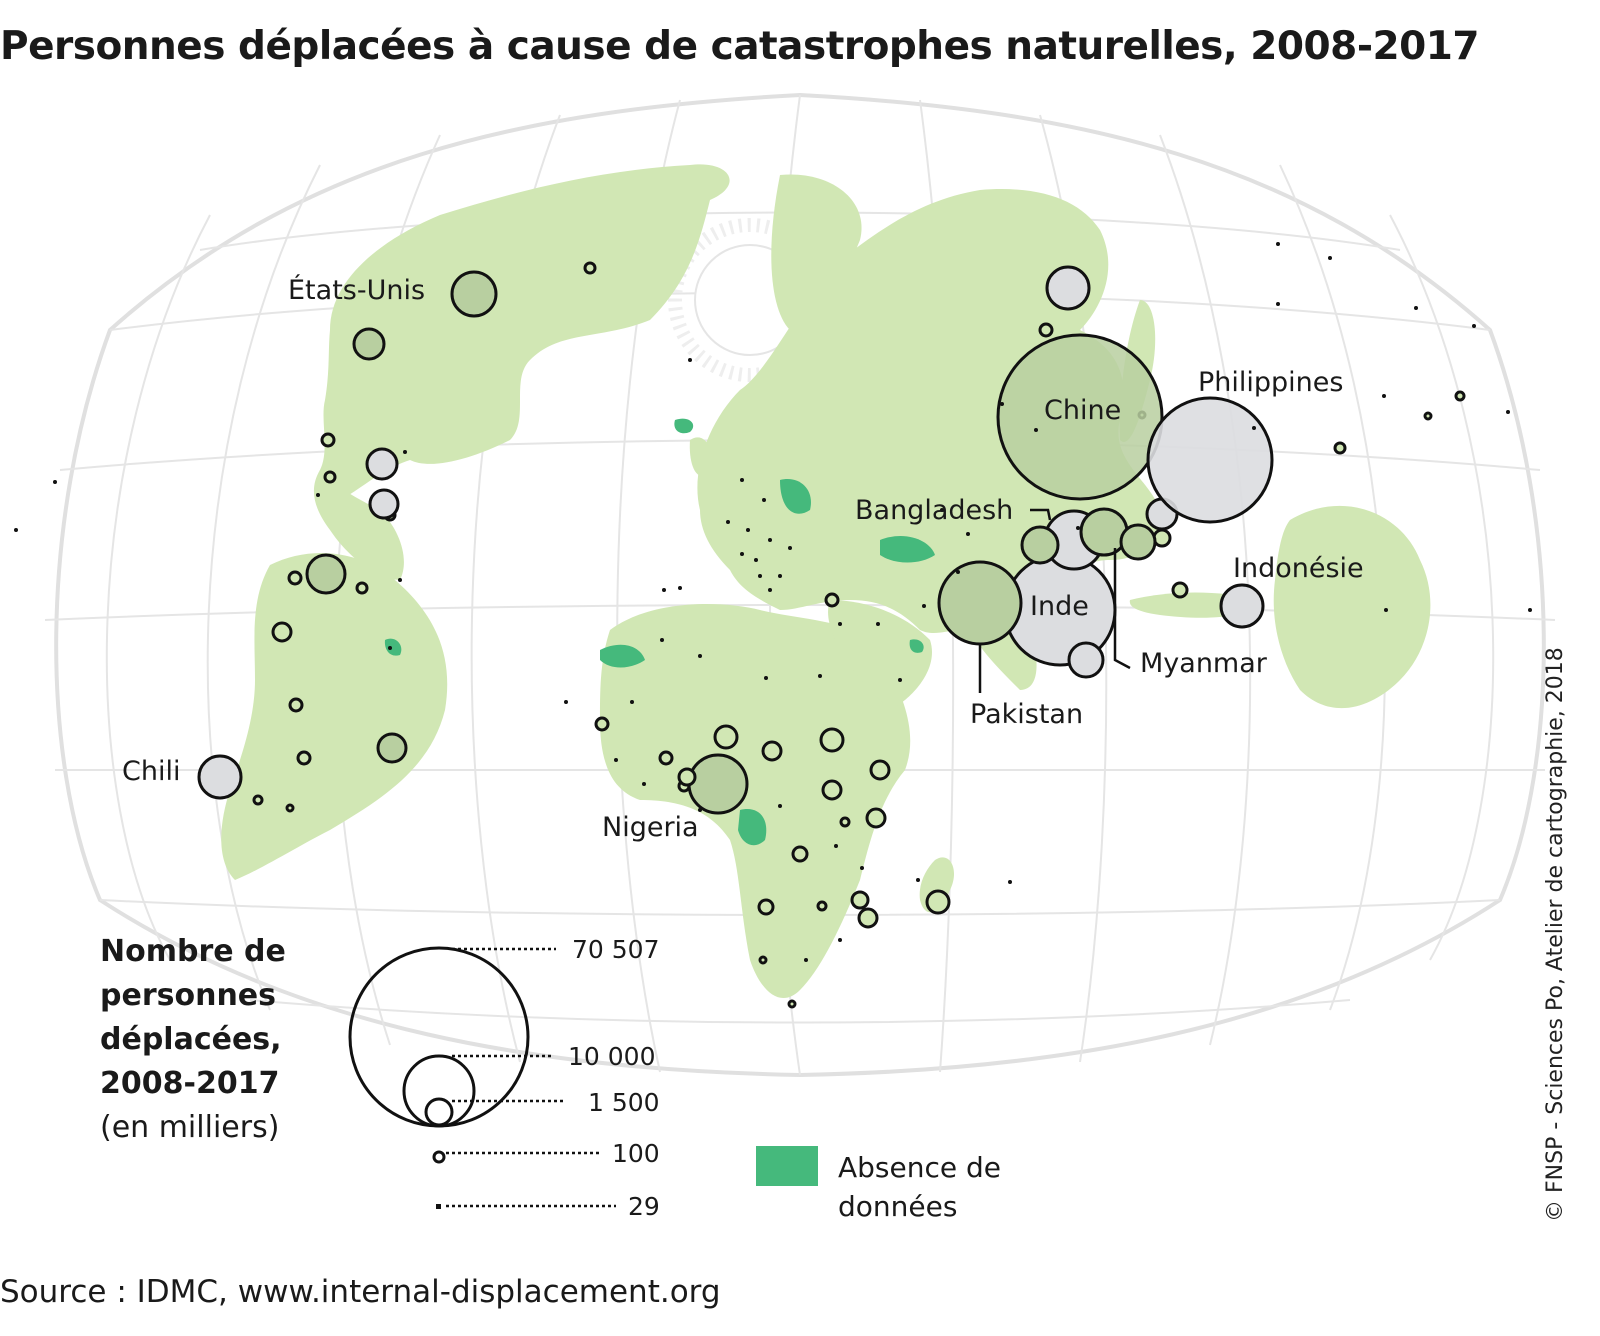 The image size is (1600, 1336). What do you see at coordinates (920, 1187) in the screenshot?
I see `no-data-label: Absence de données` at bounding box center [920, 1187].